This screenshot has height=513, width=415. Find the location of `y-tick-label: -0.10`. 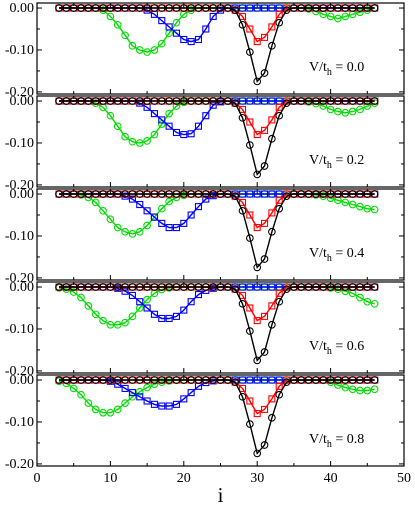

y-tick-label: -0.10 is located at coordinates (19, 329).